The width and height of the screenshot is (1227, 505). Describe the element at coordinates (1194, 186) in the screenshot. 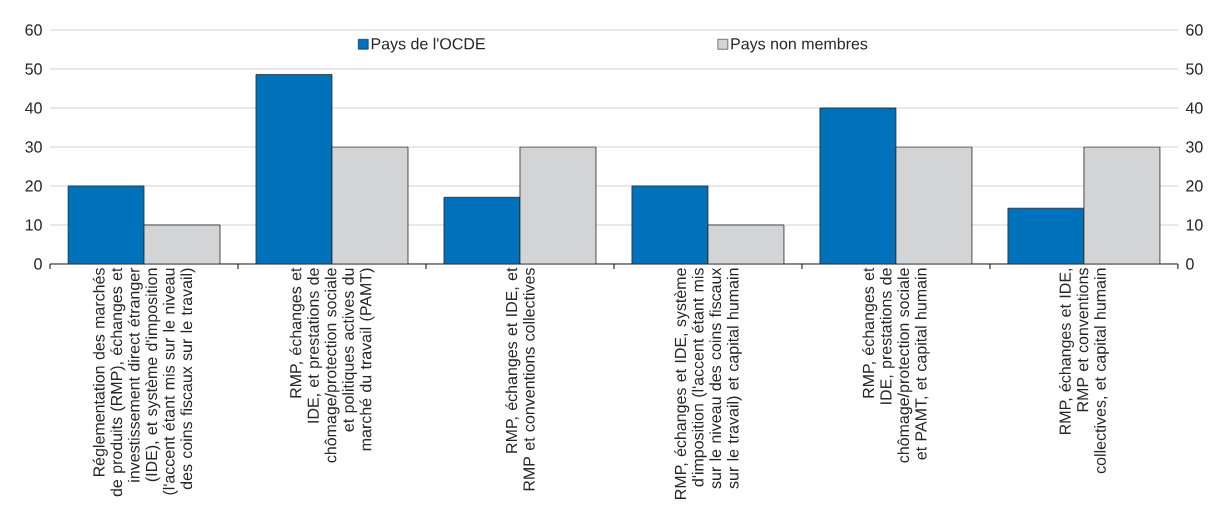

I see `y2-tick-label: 20` at that location.